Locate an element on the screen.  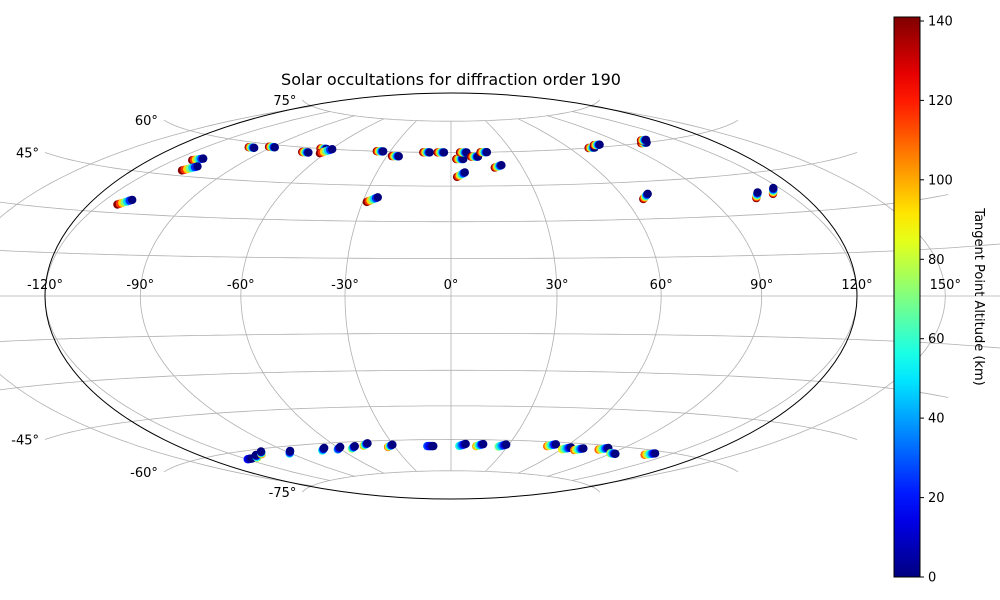
x-tick-label: 30° is located at coordinates (556, 285).